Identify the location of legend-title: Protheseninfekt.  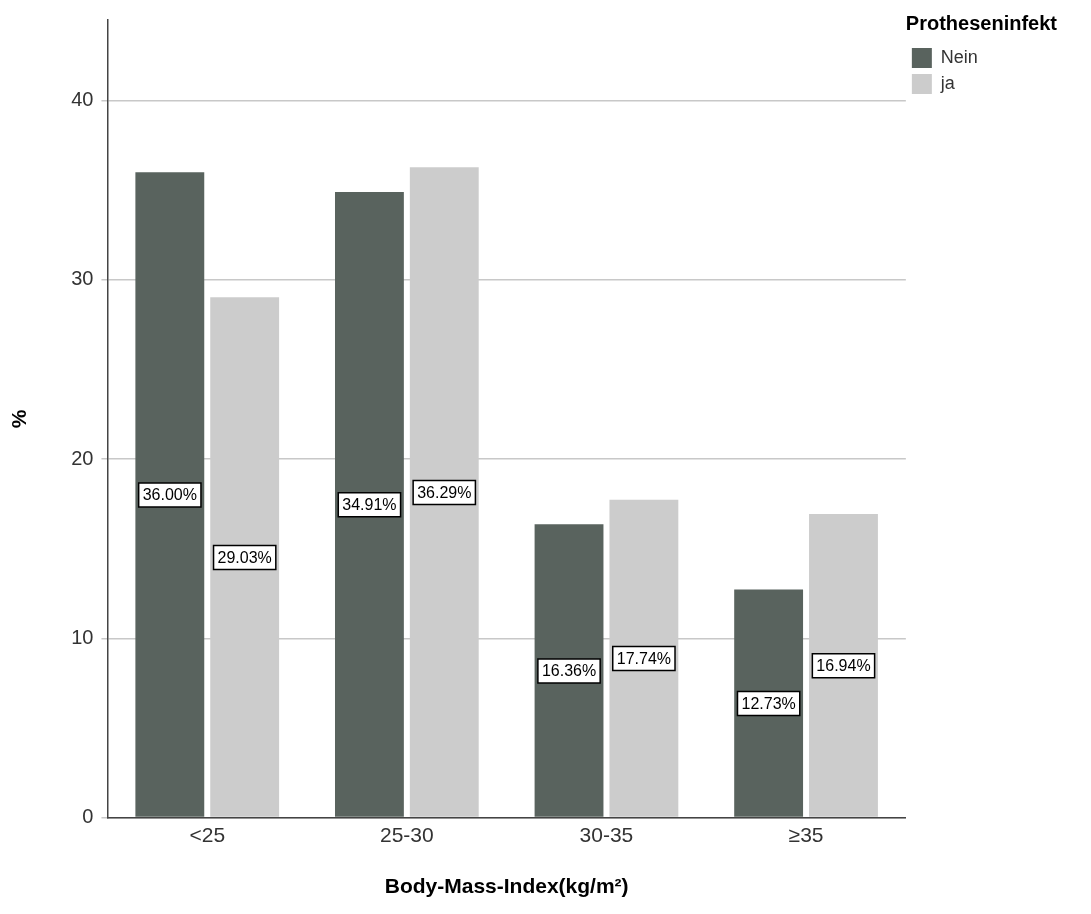
(981, 22).